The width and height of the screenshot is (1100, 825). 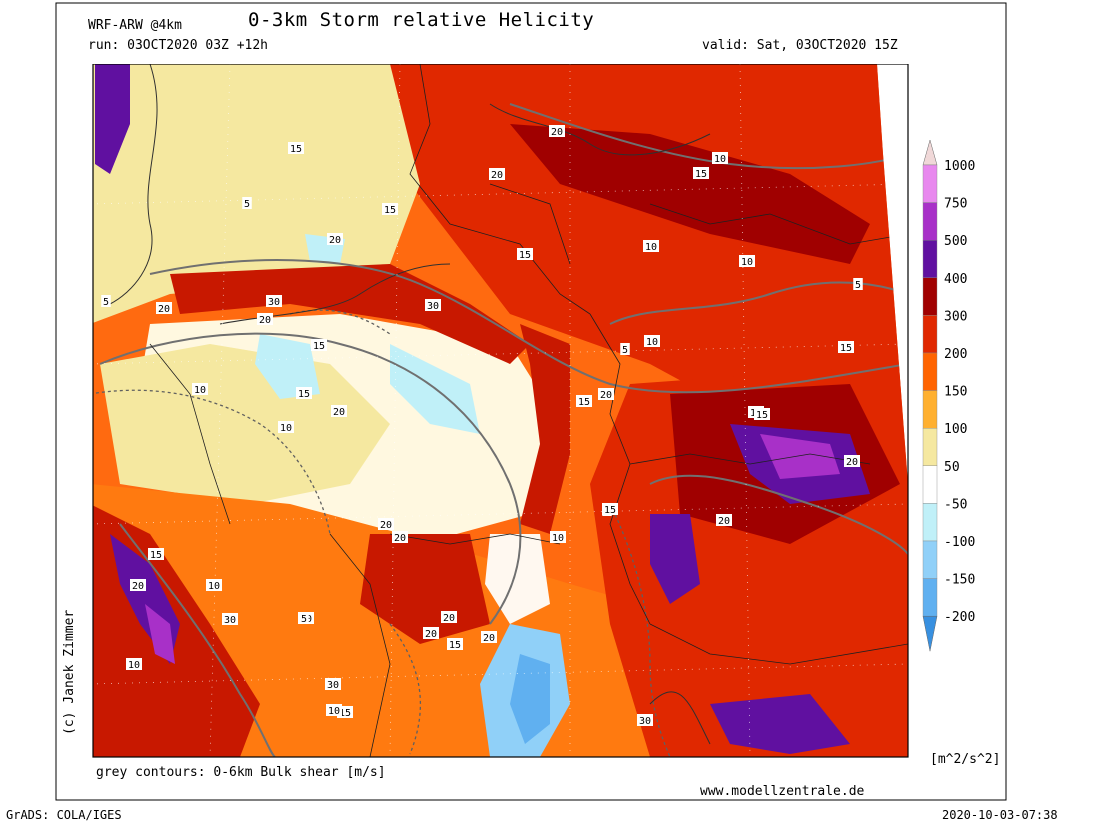 What do you see at coordinates (160, 634) in the screenshot?
I see `southwest-violet-strip` at bounding box center [160, 634].